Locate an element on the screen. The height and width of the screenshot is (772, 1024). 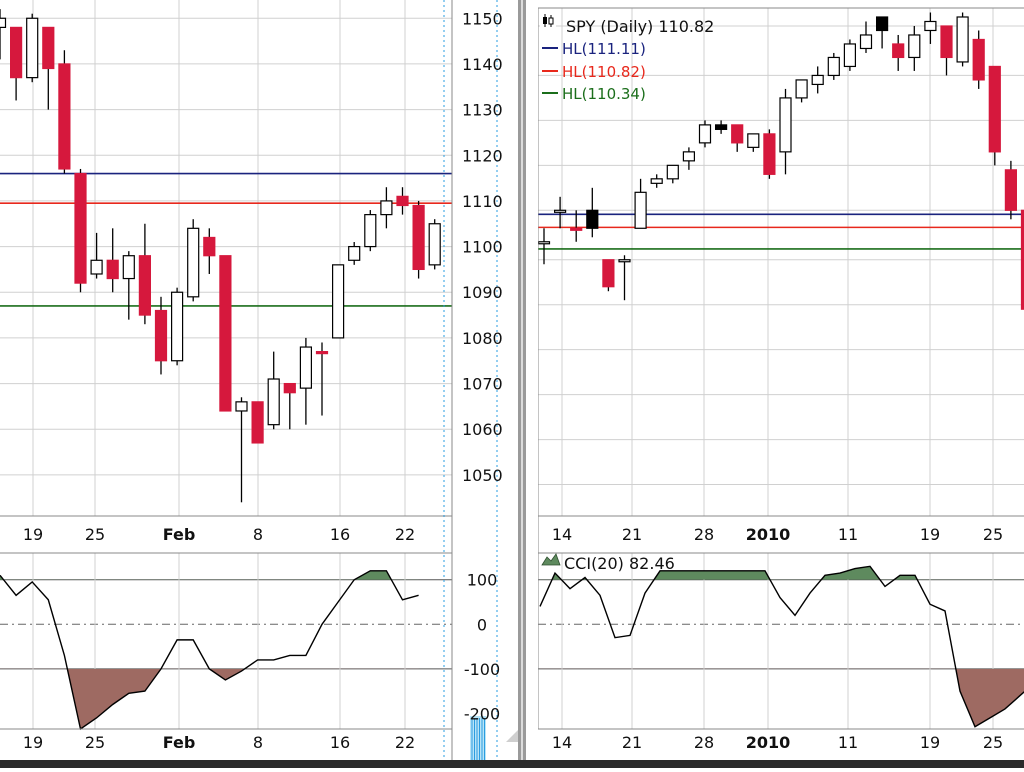
y-tick-label: 1060 is located at coordinates (482, 429).